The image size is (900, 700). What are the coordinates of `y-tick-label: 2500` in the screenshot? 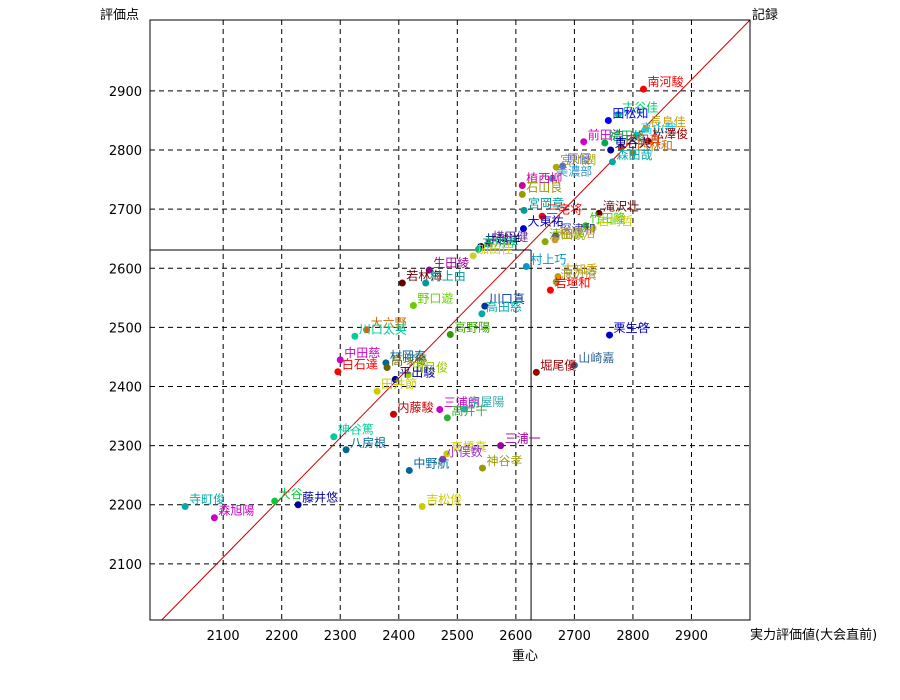 It's located at (125, 328).